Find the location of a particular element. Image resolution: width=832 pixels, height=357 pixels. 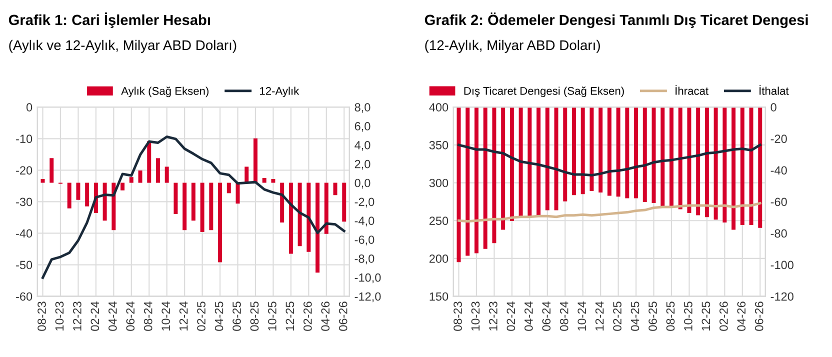

y2-tick-label: -20 is located at coordinates (778, 139).